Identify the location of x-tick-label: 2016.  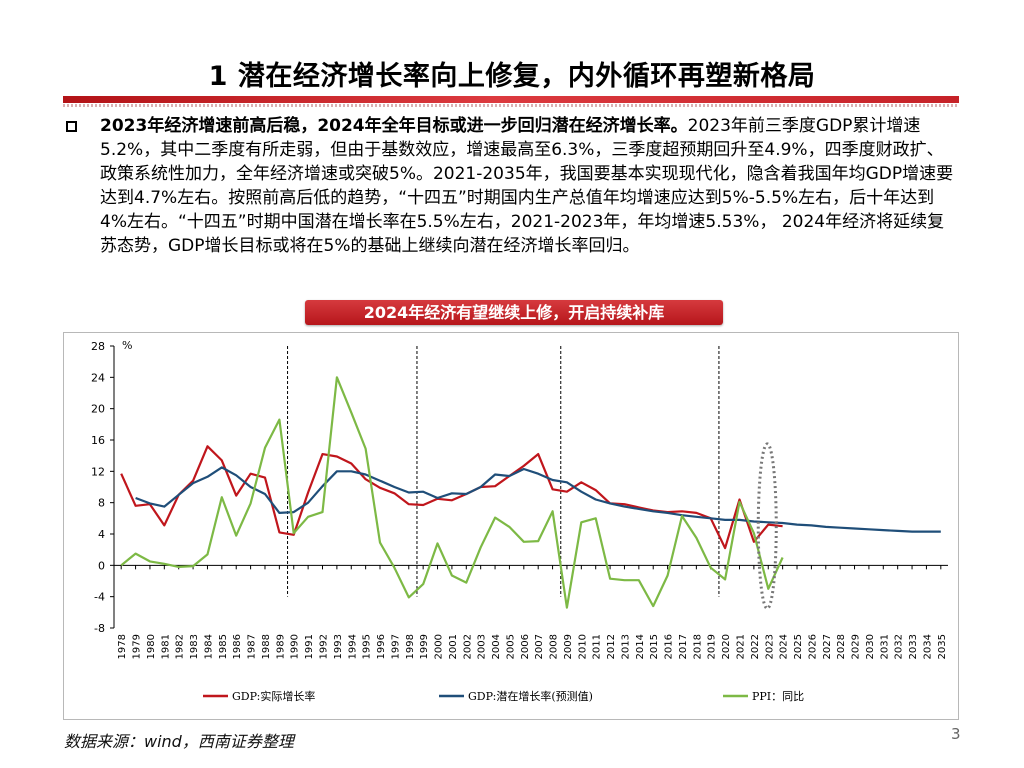
(669, 646).